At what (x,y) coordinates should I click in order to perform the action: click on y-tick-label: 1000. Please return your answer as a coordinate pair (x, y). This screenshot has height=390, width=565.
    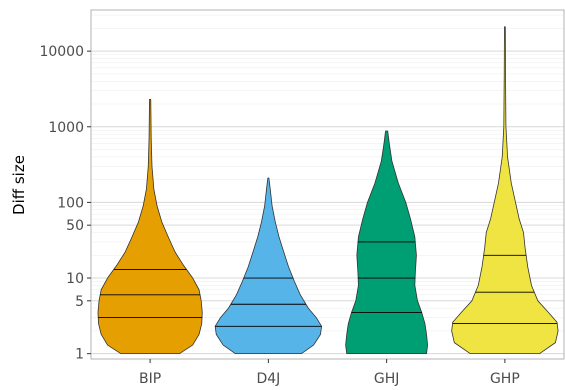
    Looking at the image, I should click on (66, 128).